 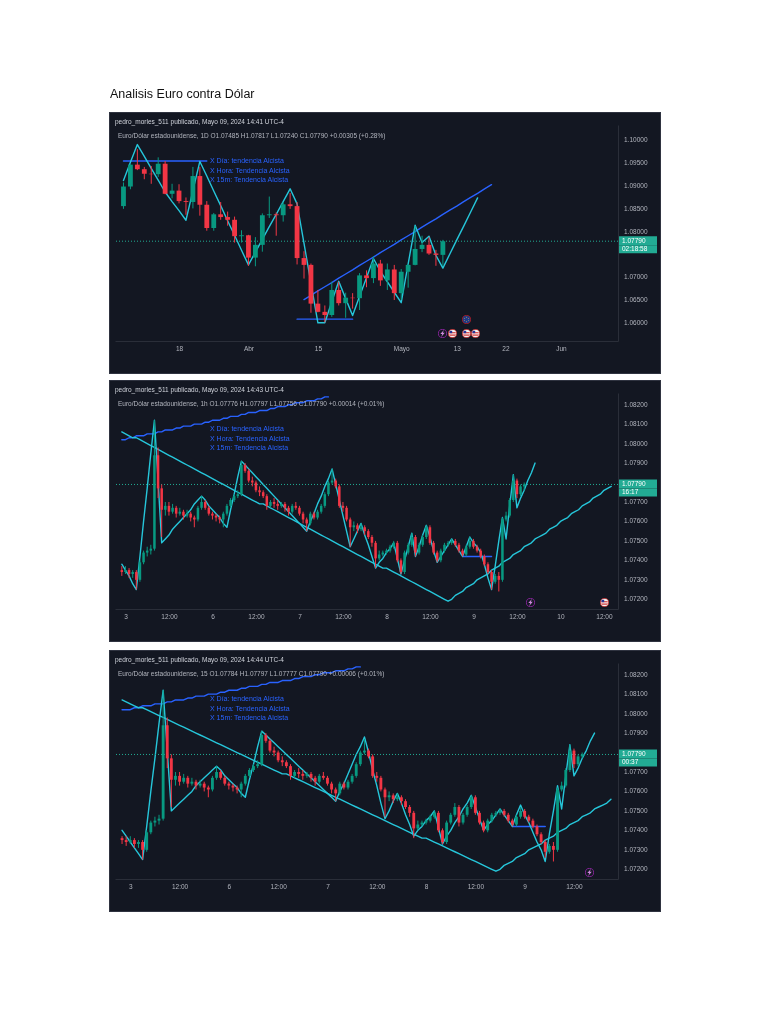 I want to click on text: Analisis Euro contra Dólar, so click(x=182, y=94).